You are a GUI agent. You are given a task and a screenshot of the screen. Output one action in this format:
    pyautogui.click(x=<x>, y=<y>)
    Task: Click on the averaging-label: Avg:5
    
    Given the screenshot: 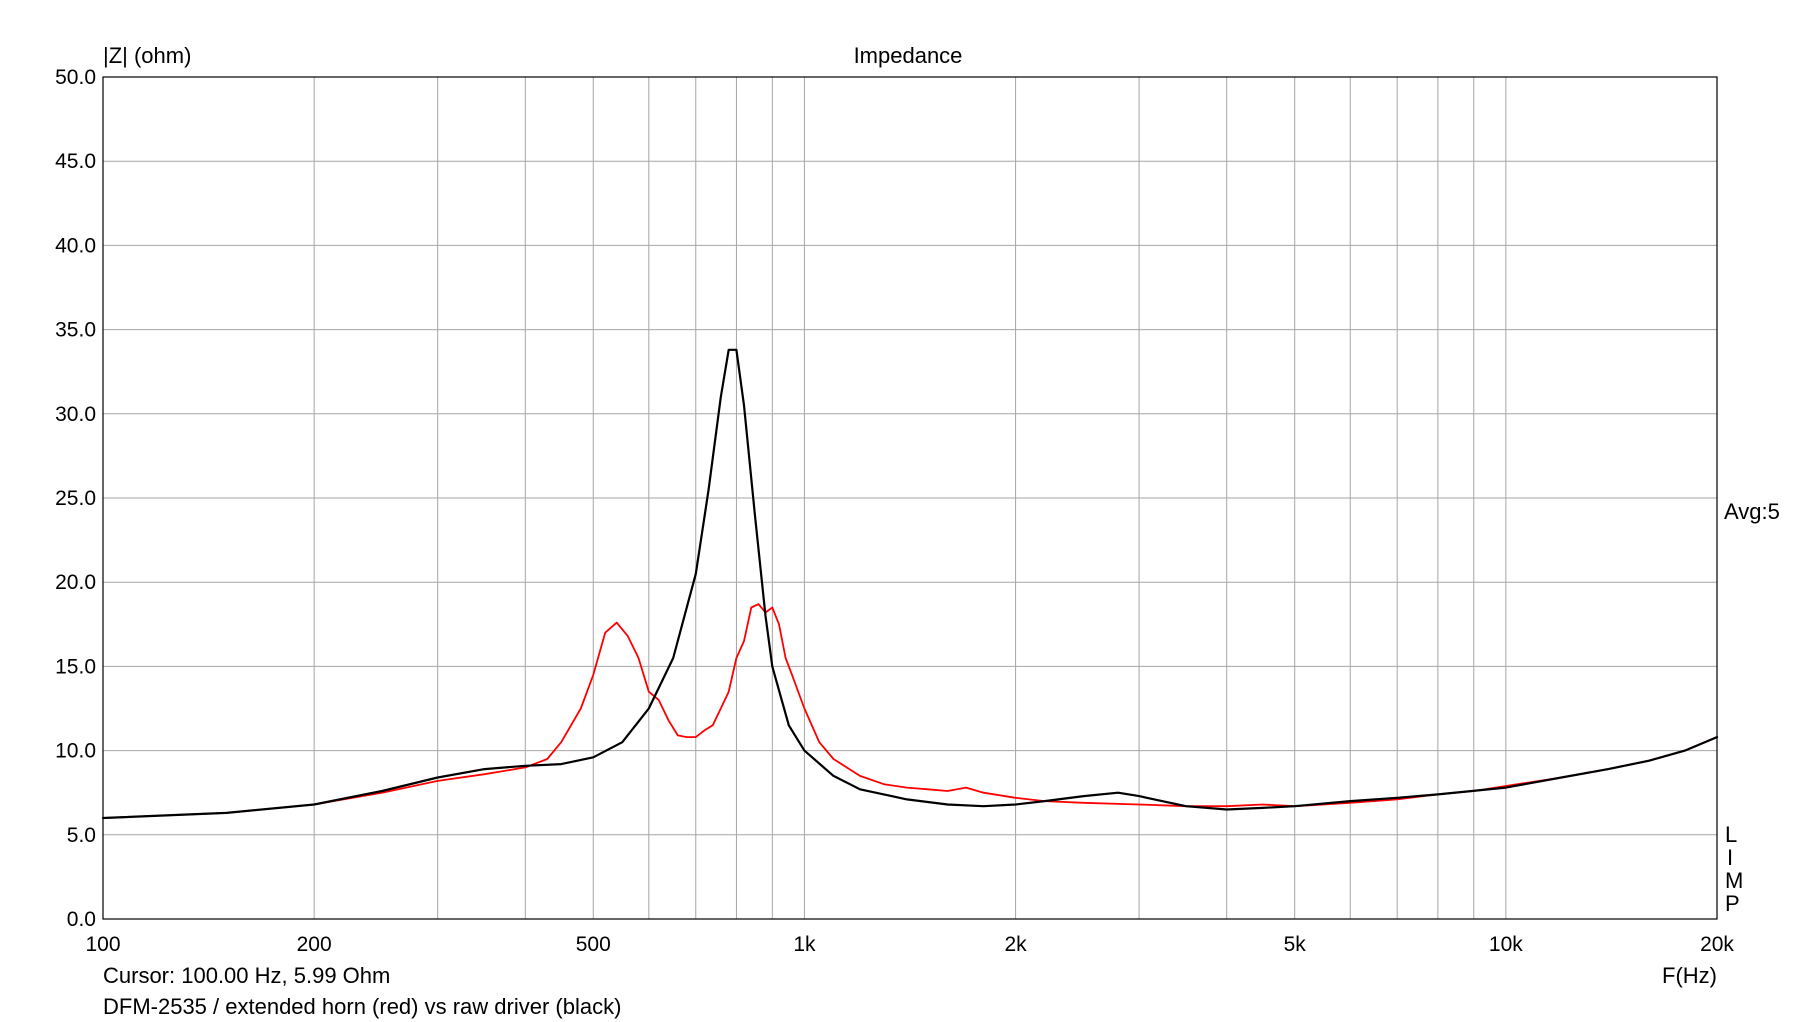 What is the action you would take?
    pyautogui.click(x=1752, y=511)
    